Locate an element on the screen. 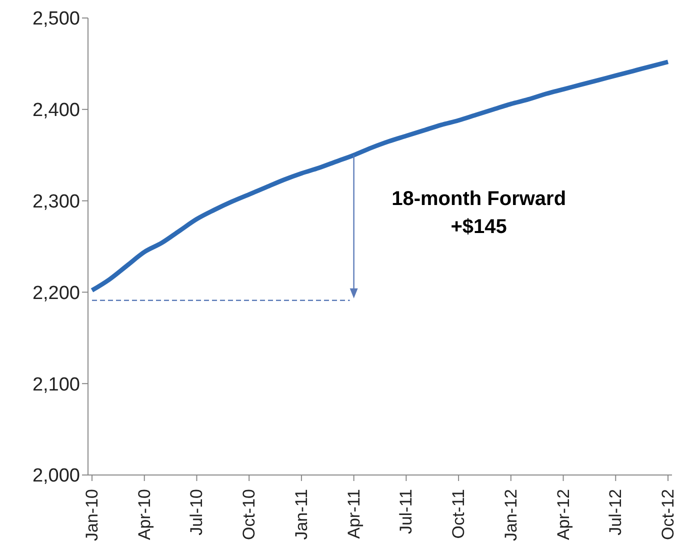 The image size is (688, 545). x-tick-label: Apr-12 is located at coordinates (563, 514).